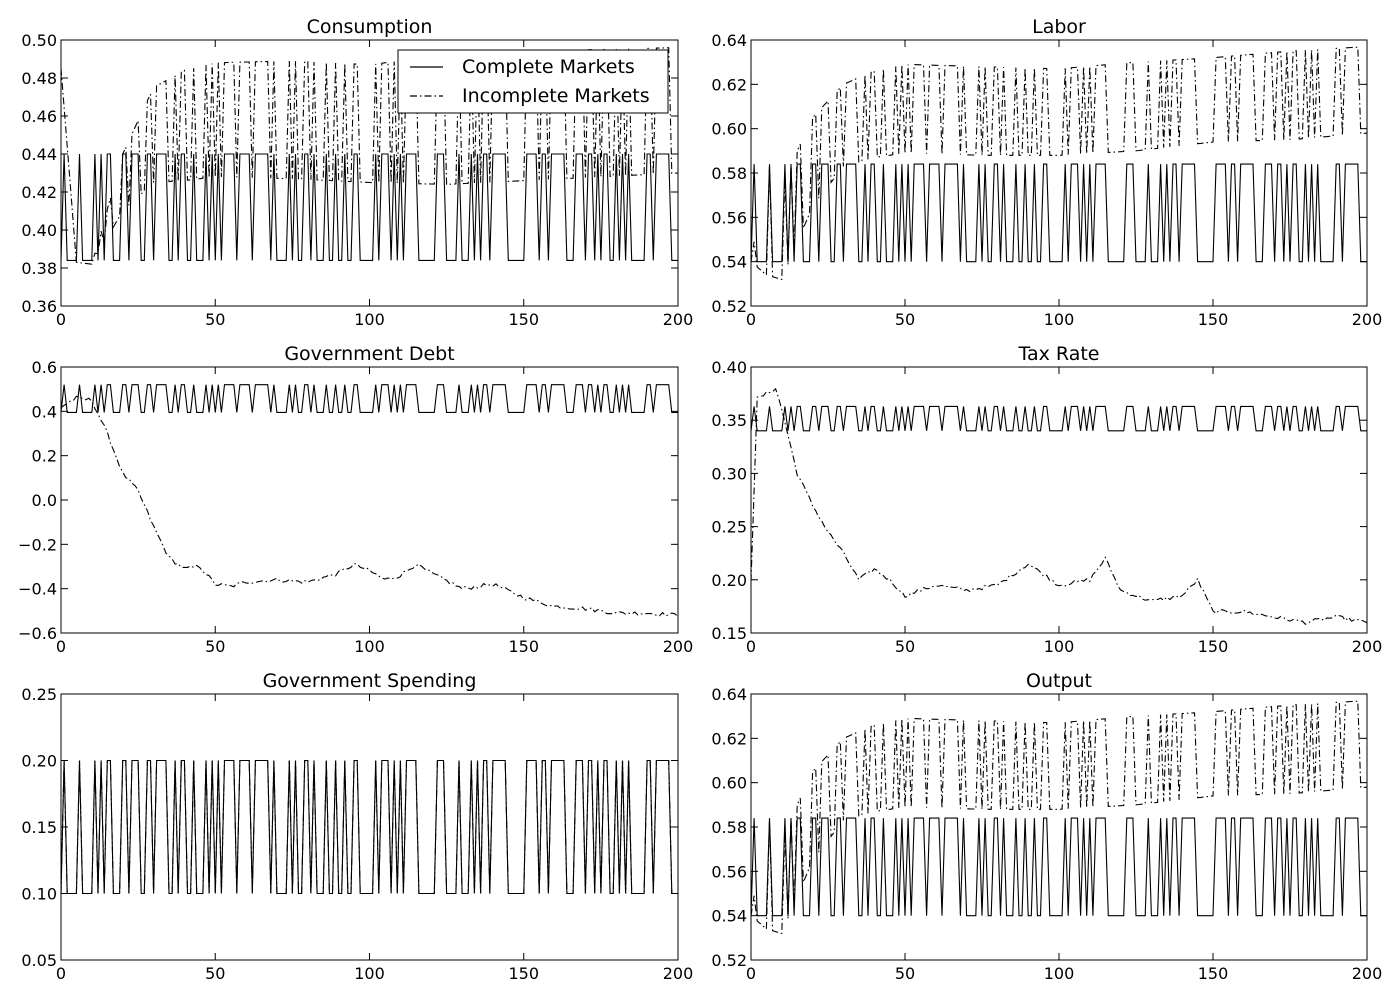  What do you see at coordinates (39, 960) in the screenshot?
I see `y-tick-label: 0.05` at bounding box center [39, 960].